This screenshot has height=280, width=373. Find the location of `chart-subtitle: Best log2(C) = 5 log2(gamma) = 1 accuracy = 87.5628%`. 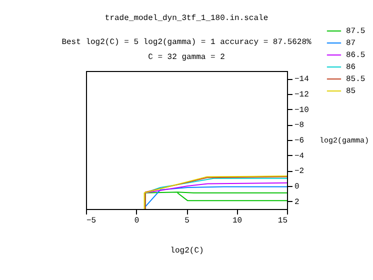

chart-subtitle: Best log2(C) = 5 log2(gamma) = 1 accuracy = 87.5628% is located at coordinates (187, 42).